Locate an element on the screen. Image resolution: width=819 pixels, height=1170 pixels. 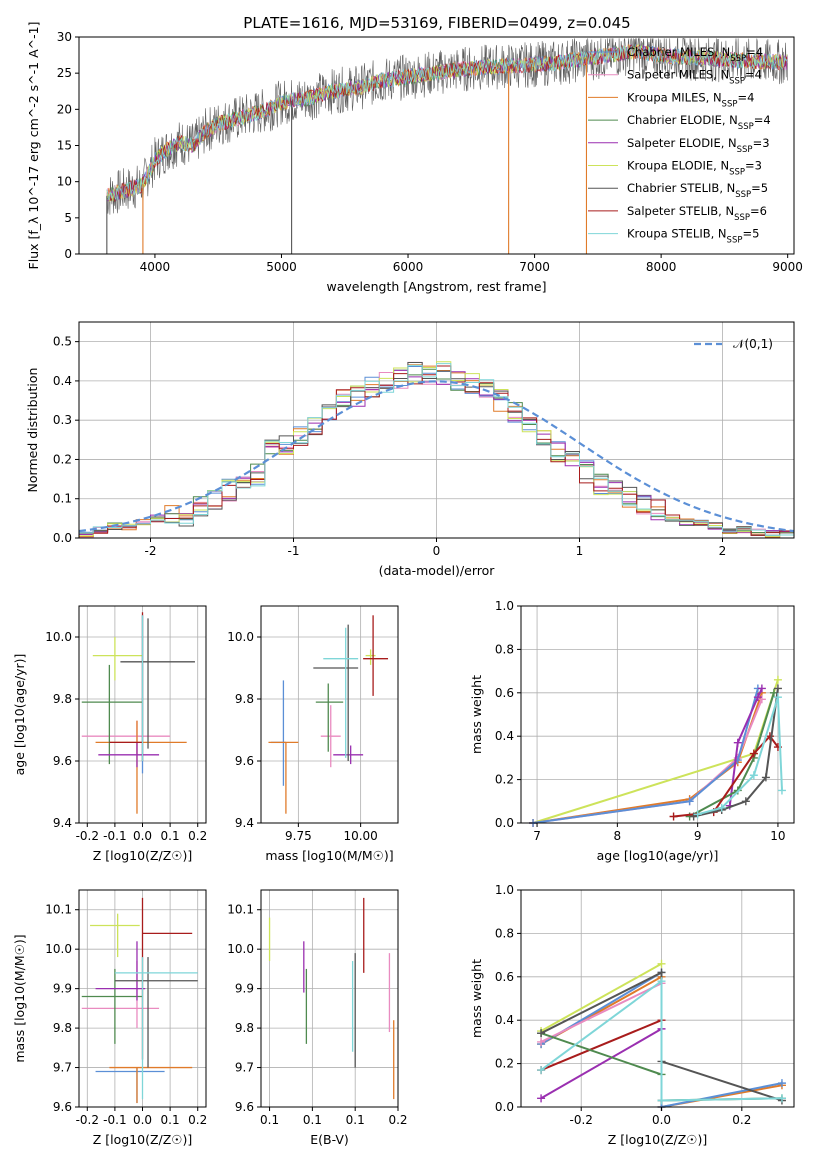
x-tick-label: 9000 is located at coordinates (787, 267).